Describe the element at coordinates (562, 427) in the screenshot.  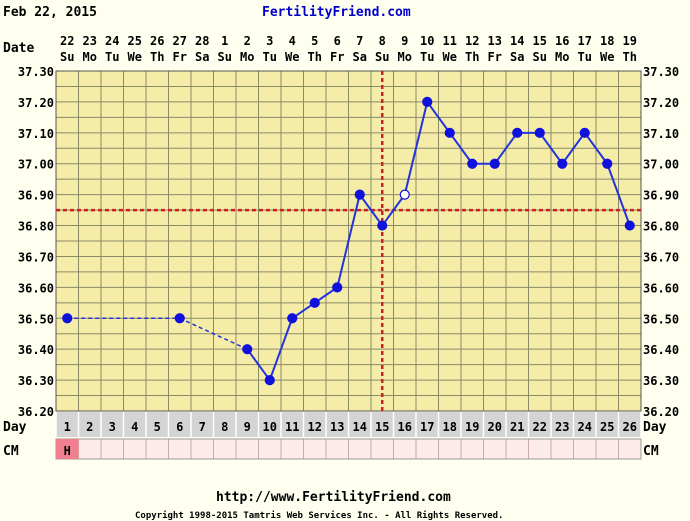
I see `day-number: 23` at that location.